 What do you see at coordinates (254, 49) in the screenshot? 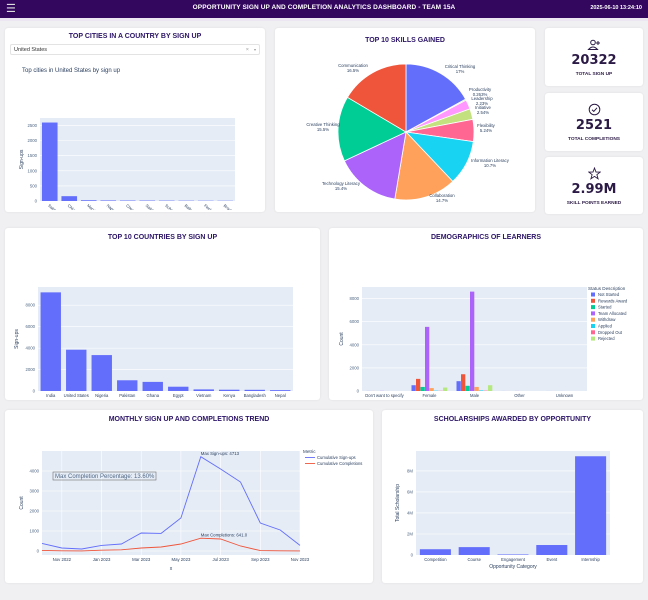
I see `chevron-down-icon: ▾` at bounding box center [254, 49].